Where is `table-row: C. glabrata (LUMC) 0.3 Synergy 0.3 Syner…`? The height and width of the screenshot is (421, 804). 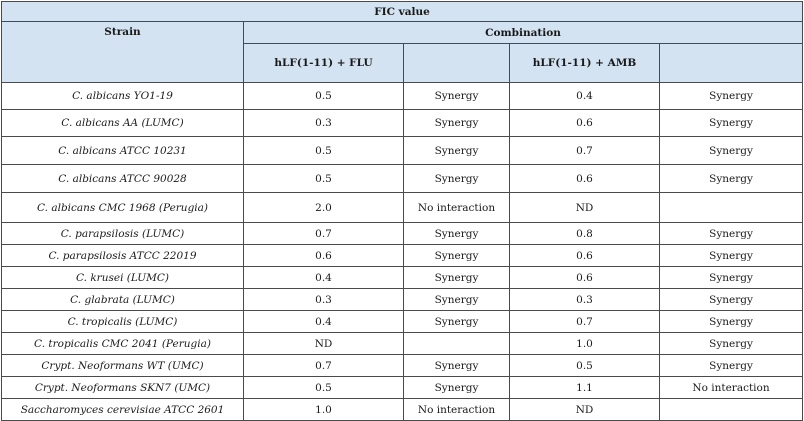
table-row: C. glabrata (LUMC) 0.3 Synergy 0.3 Syner… is located at coordinates (402, 299).